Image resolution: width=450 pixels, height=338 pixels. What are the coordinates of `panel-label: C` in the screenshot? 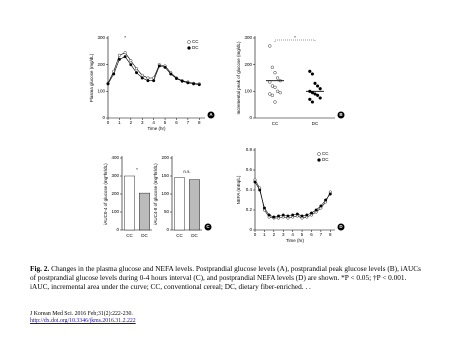 It's located at (208, 226).